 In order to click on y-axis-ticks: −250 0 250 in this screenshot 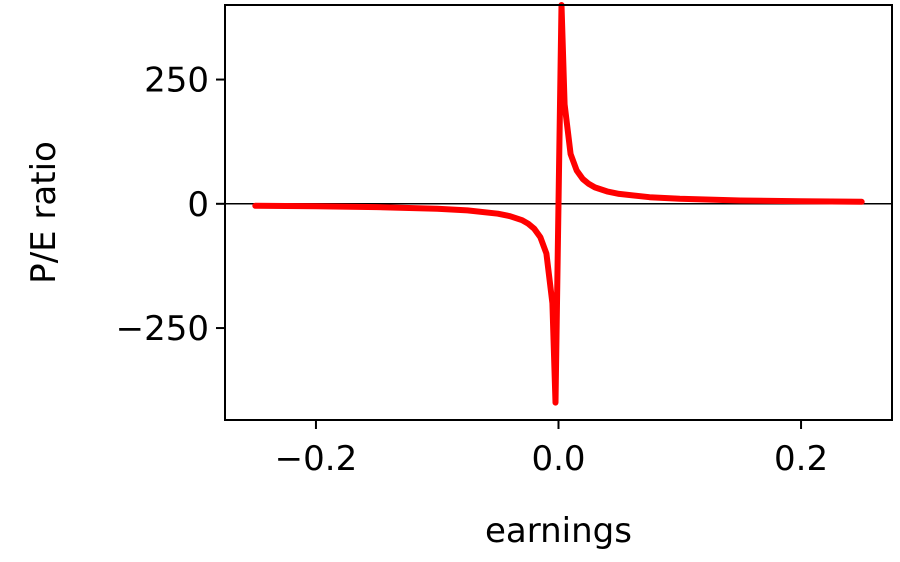, I will do `click(170, 205)`.